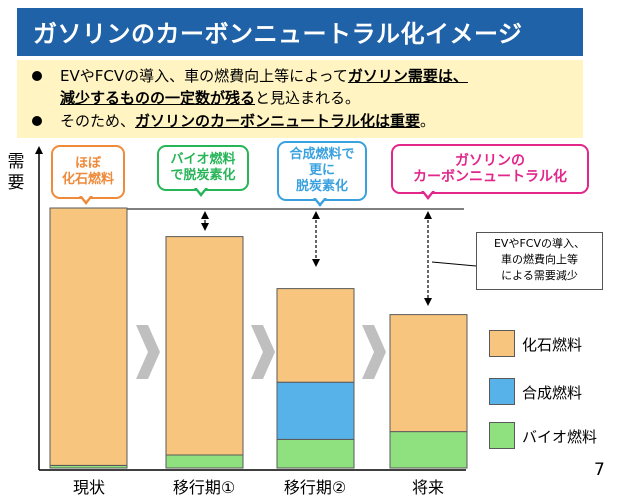  Describe the element at coordinates (539, 243) in the screenshot. I see `note-line-1: EVやFCVの導入、` at that location.